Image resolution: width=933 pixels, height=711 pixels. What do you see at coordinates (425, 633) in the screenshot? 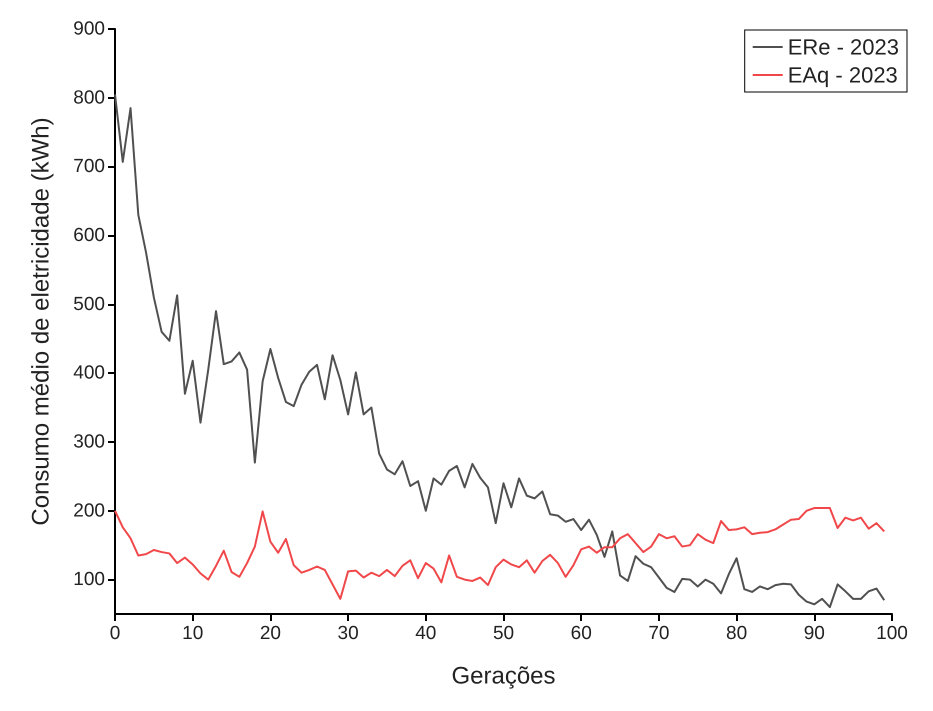
I see `x-tick-label: 40` at bounding box center [425, 633].